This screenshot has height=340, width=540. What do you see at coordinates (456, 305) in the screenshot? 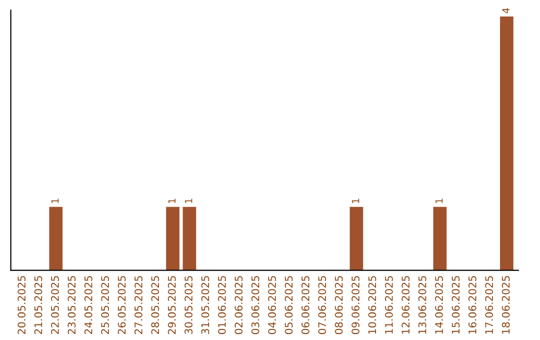
I see `x-tick-label: 15.06.2025` at bounding box center [456, 305].